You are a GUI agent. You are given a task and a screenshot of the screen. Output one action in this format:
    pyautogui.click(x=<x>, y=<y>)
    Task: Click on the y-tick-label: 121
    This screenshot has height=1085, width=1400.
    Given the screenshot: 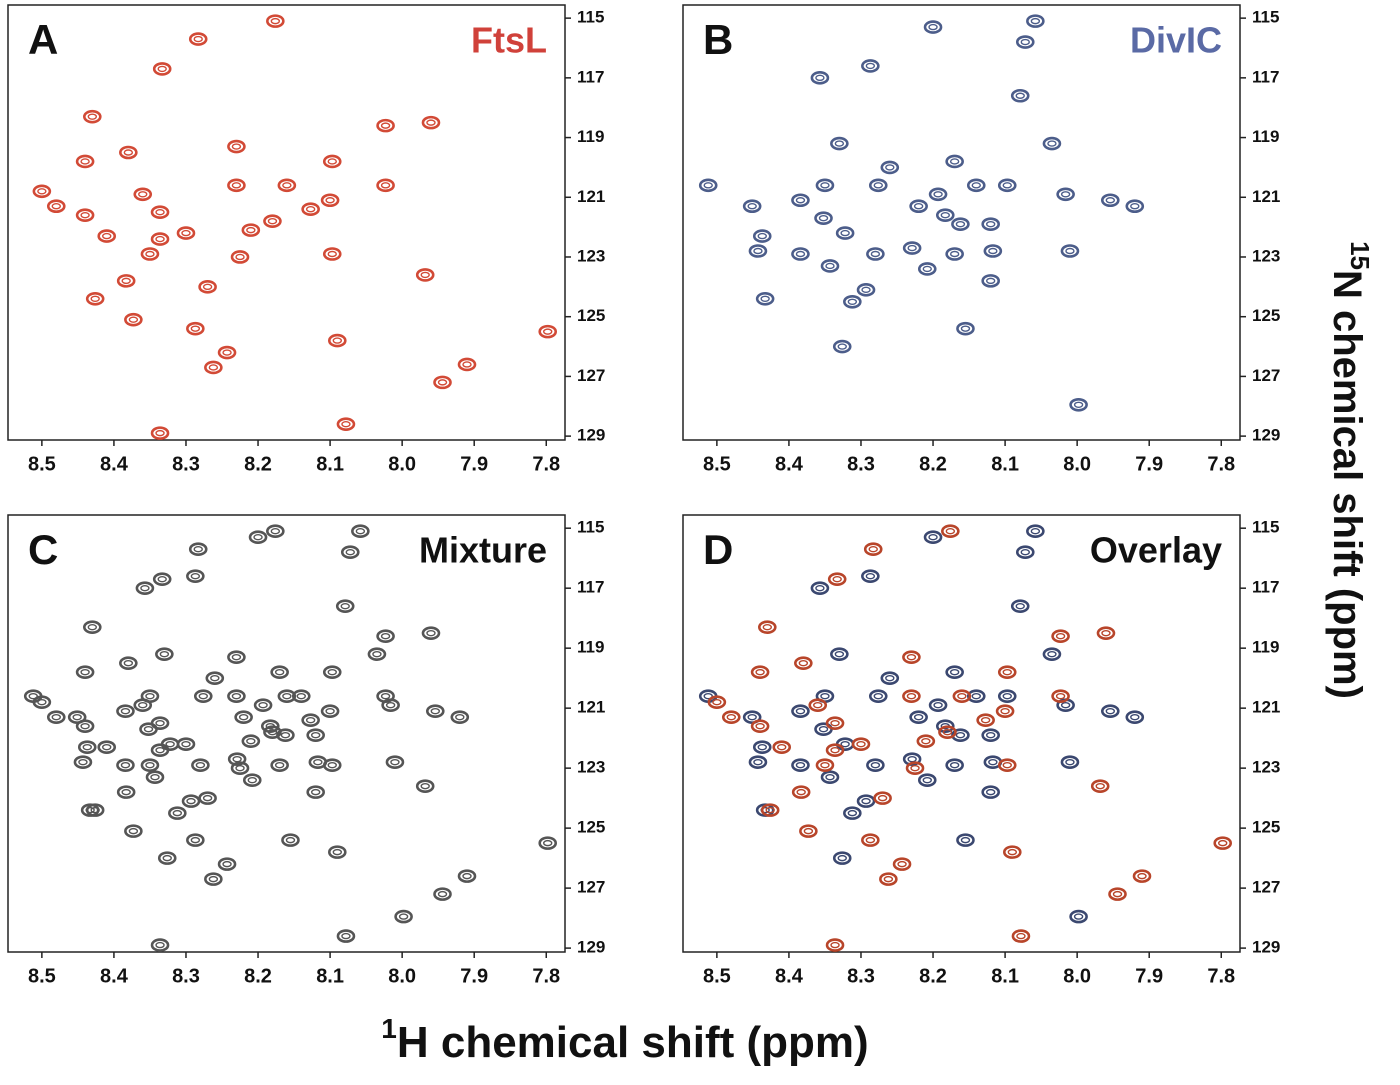 What is the action you would take?
    pyautogui.click(x=591, y=196)
    